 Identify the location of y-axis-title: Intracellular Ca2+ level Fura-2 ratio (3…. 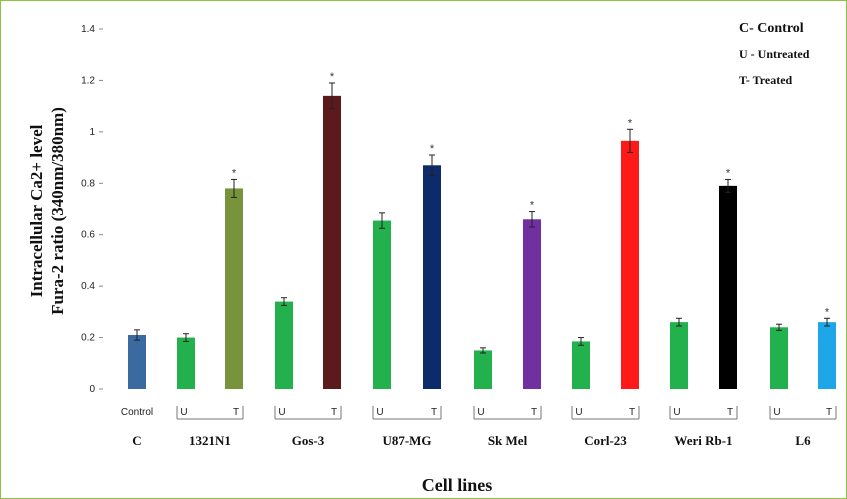
(47, 211).